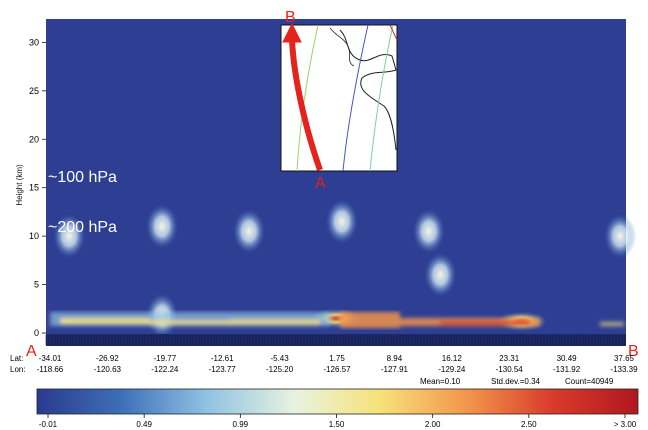 The height and width of the screenshot is (430, 648). What do you see at coordinates (290, 17) in the screenshot?
I see `inset-end-label: B` at bounding box center [290, 17].